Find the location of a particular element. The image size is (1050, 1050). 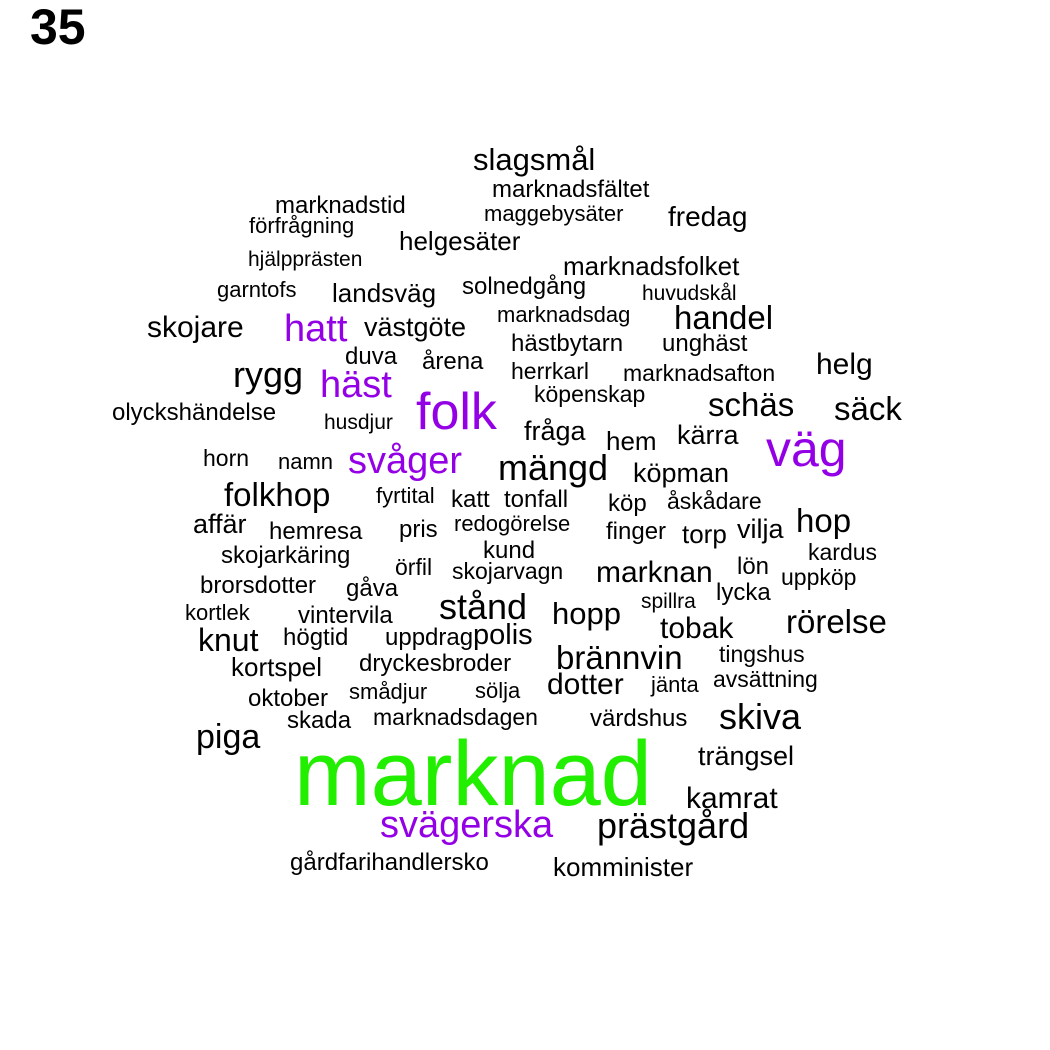

cloud-word: pris is located at coordinates (418, 529).